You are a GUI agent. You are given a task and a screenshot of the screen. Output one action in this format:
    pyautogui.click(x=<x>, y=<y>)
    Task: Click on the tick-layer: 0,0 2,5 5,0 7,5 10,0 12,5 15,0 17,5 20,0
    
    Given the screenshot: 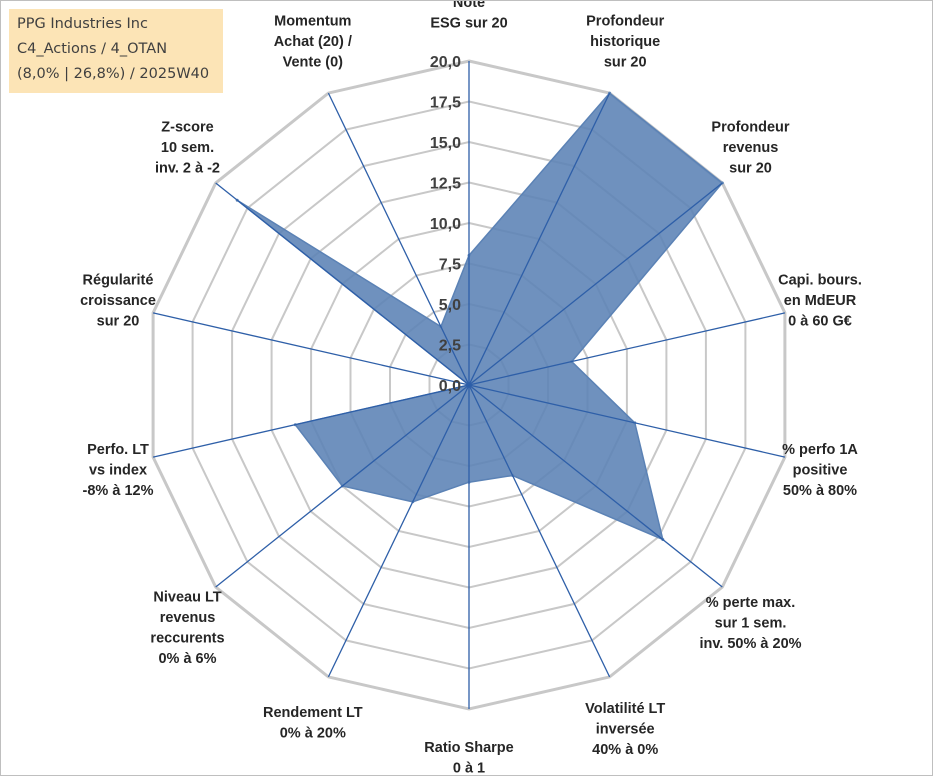 What is the action you would take?
    pyautogui.click(x=445, y=224)
    